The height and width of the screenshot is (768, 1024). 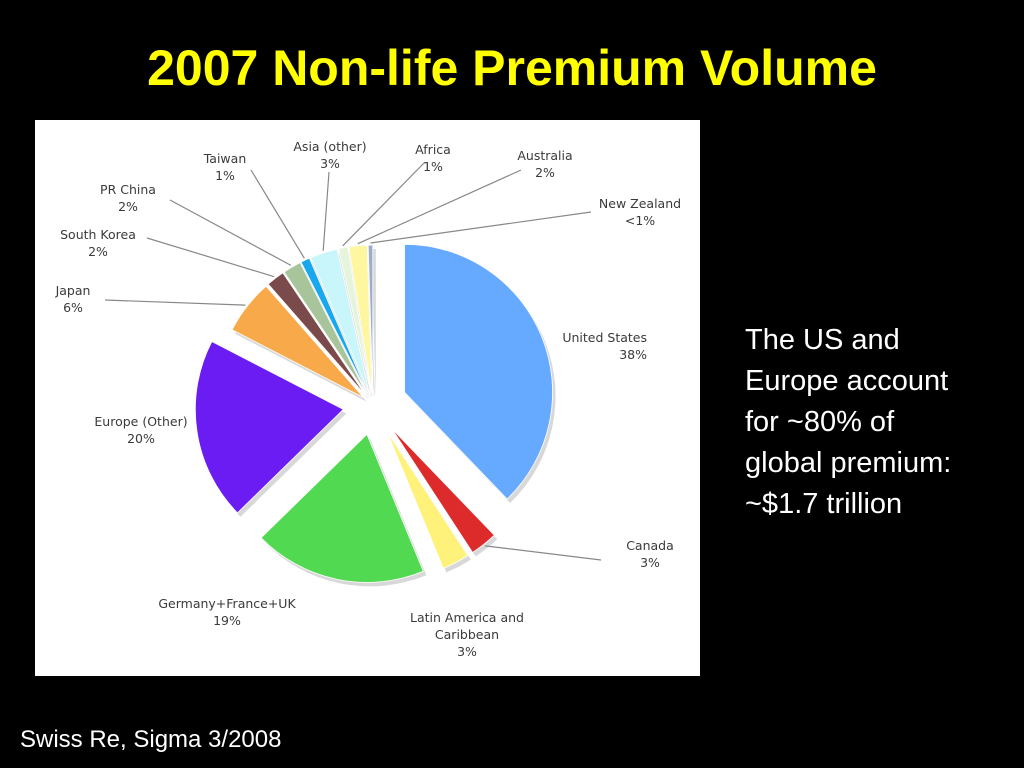 What do you see at coordinates (640, 212) in the screenshot?
I see `slice-label: New Zealand <1%` at bounding box center [640, 212].